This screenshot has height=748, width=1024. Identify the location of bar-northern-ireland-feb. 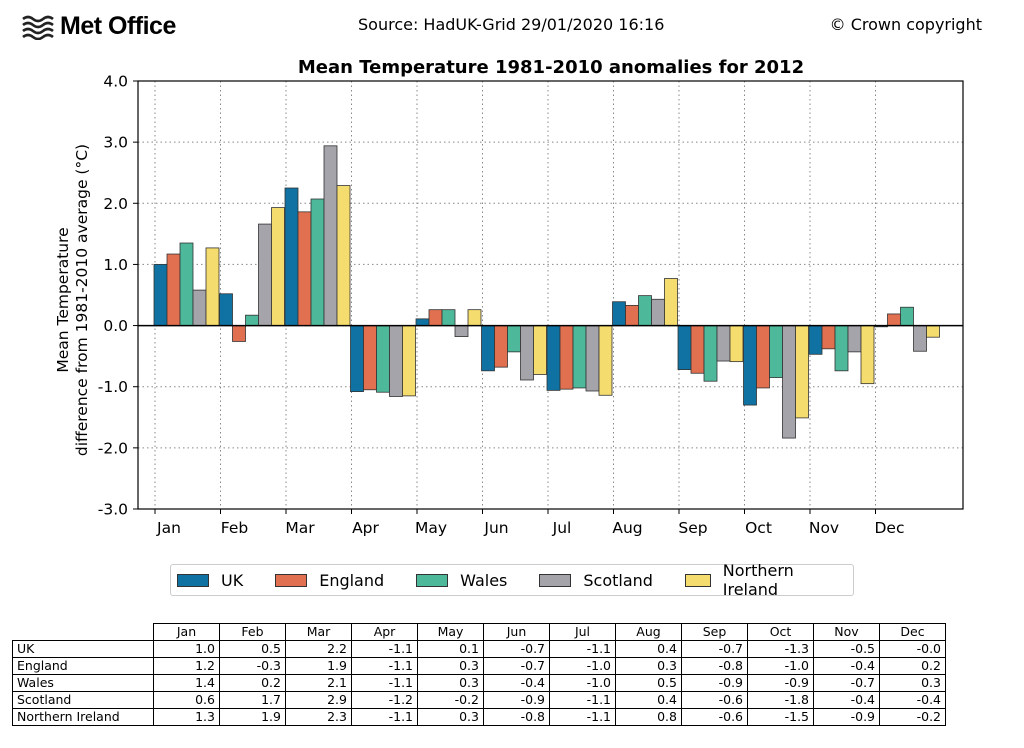
(278, 266).